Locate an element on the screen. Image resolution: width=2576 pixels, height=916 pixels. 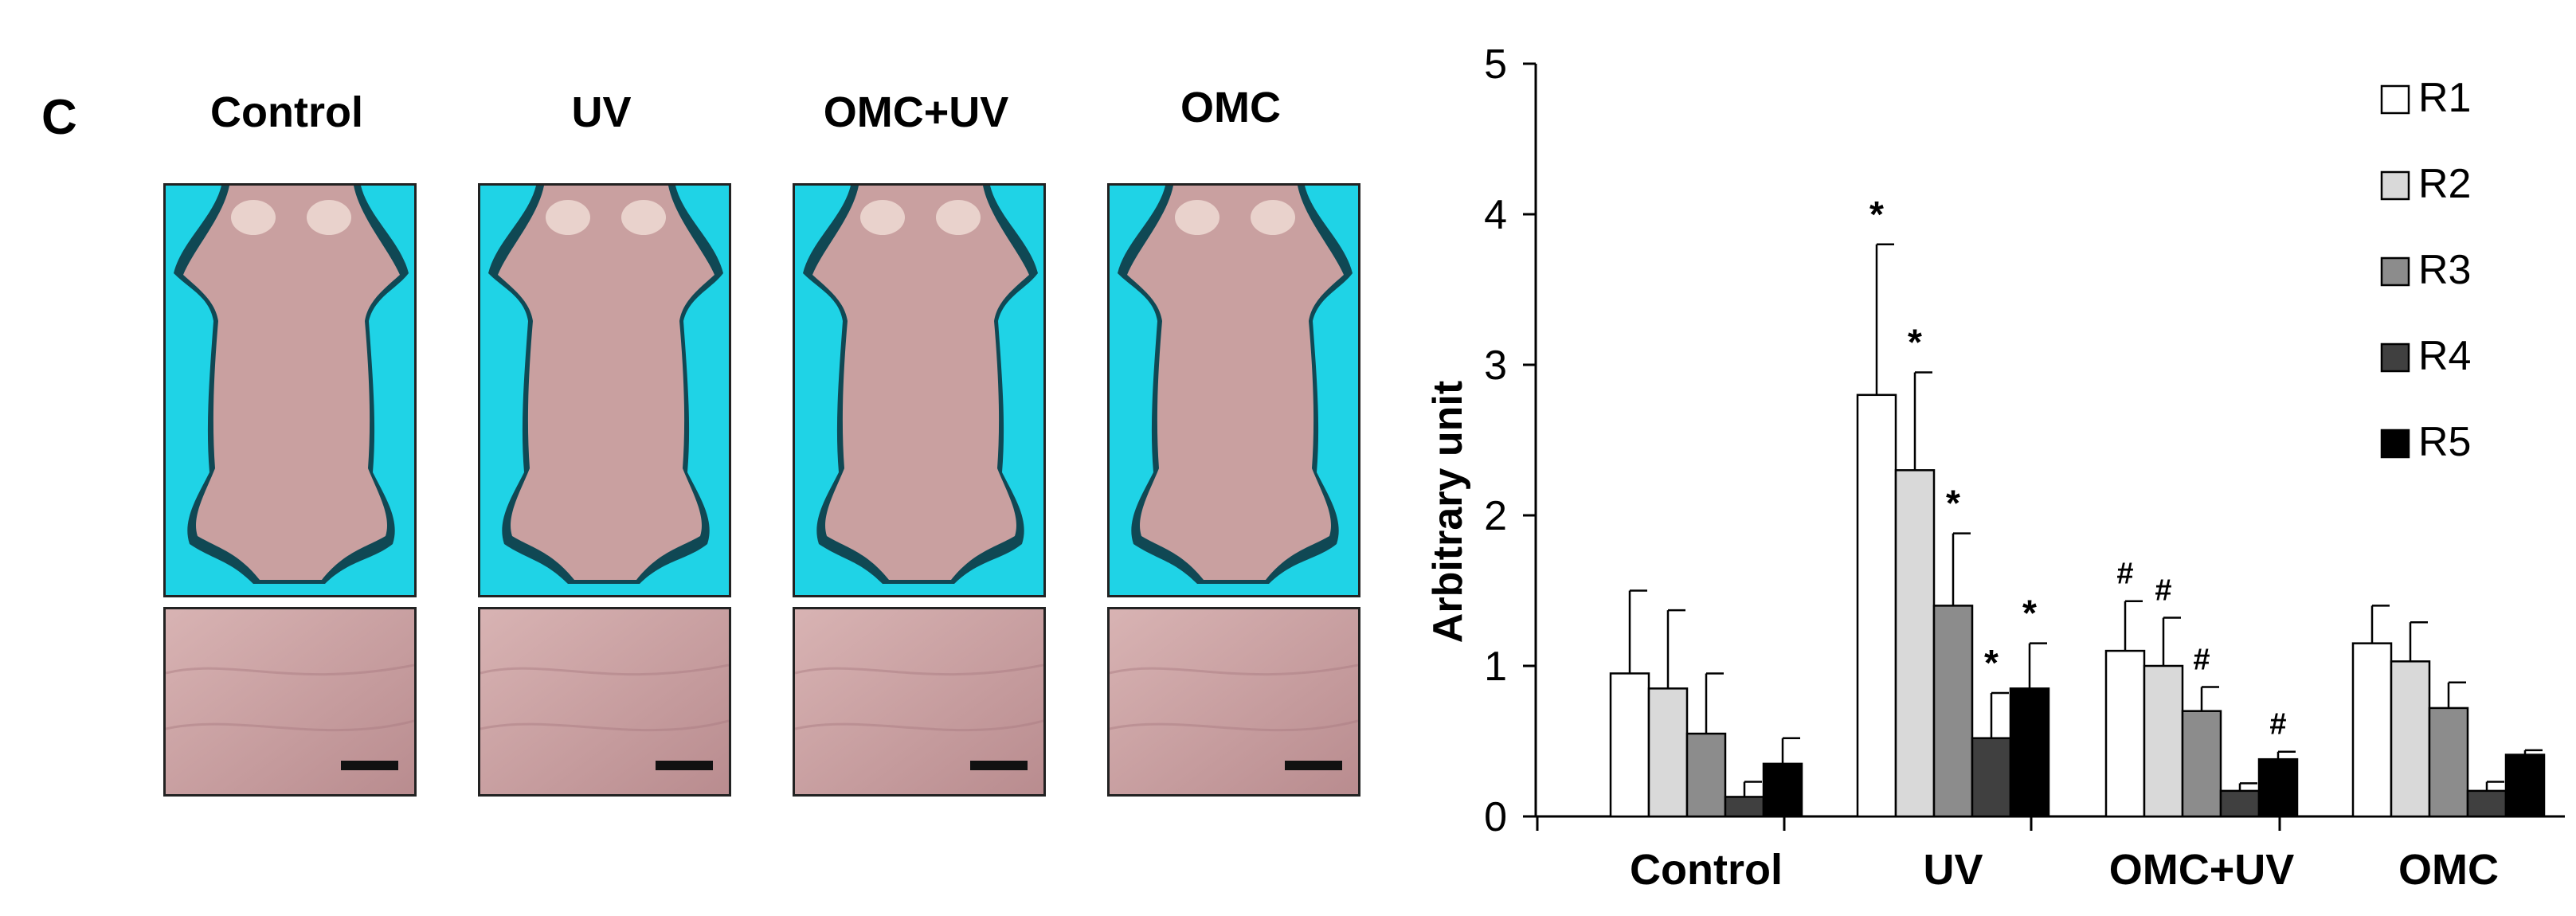
y-tick-label: 4 is located at coordinates (1495, 215).